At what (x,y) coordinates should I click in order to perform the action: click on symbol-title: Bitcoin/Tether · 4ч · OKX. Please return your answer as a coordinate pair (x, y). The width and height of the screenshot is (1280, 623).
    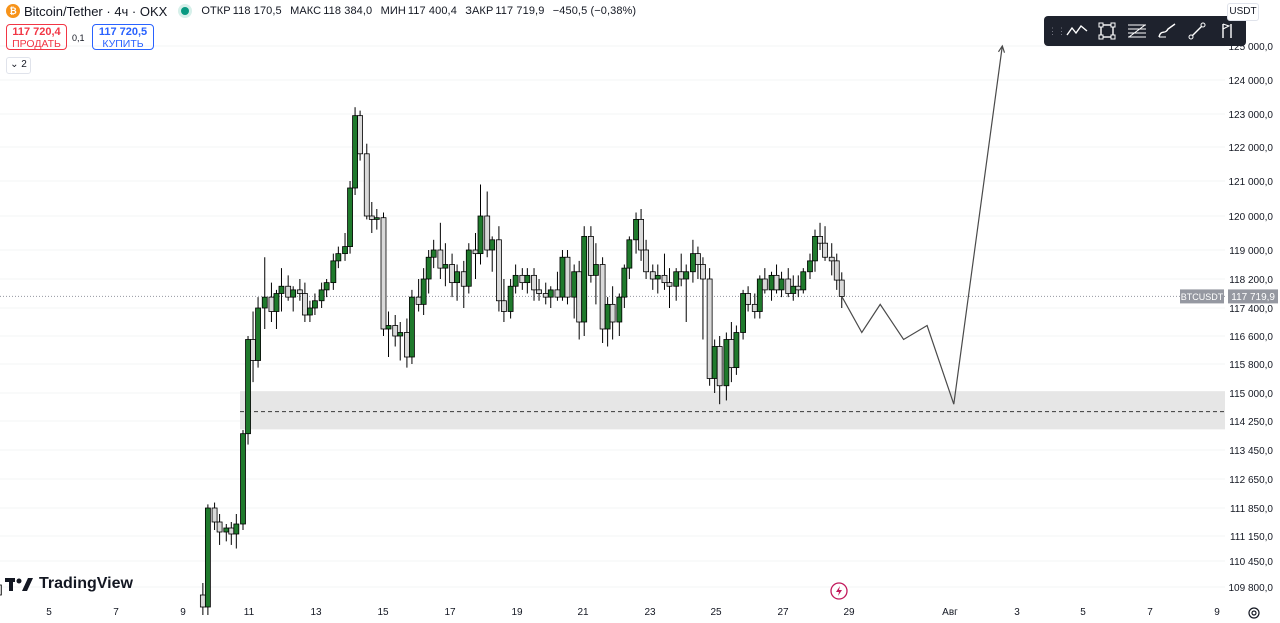
    Looking at the image, I should click on (96, 11).